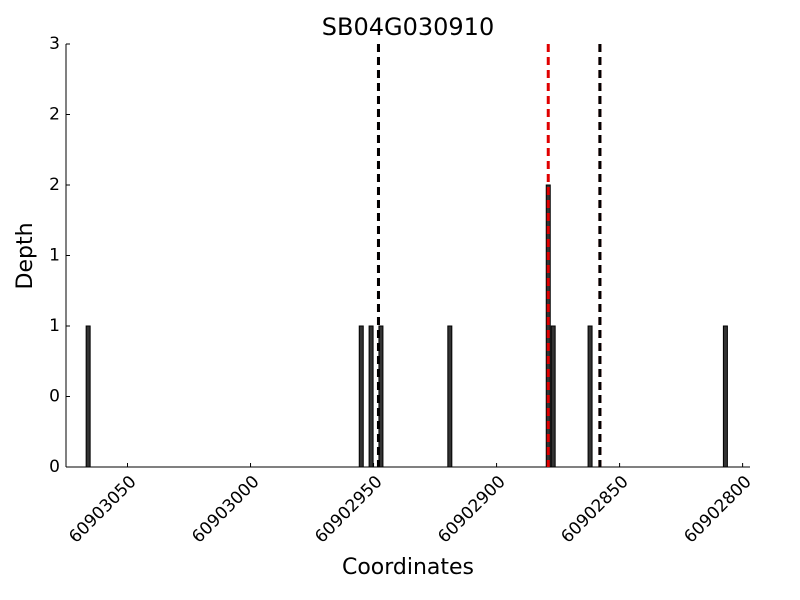 This screenshot has width=800, height=600. Describe the element at coordinates (594, 509) in the screenshot. I see `x-tick-label: 60902850` at that location.